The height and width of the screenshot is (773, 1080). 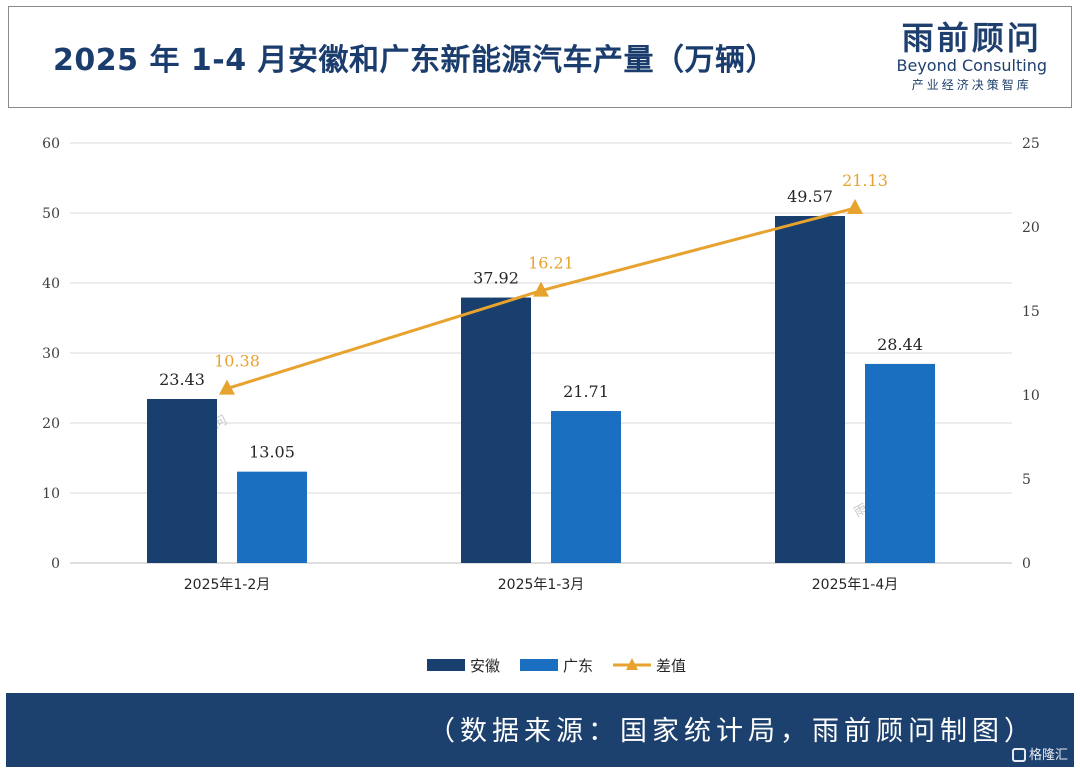 I want to click on legend-label: 差值, so click(x=671, y=666).